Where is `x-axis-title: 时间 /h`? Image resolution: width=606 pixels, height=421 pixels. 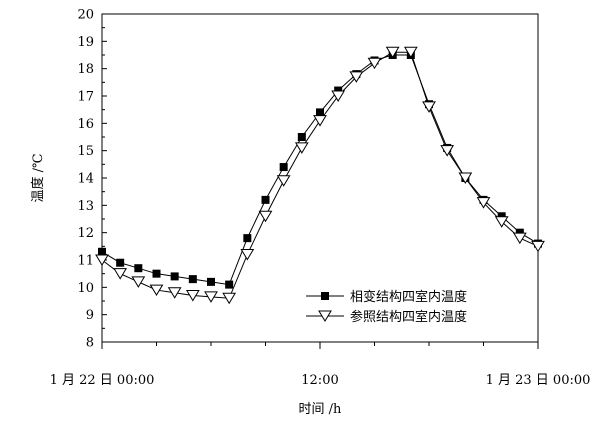
x-axis-title: 时间 /h is located at coordinates (321, 409).